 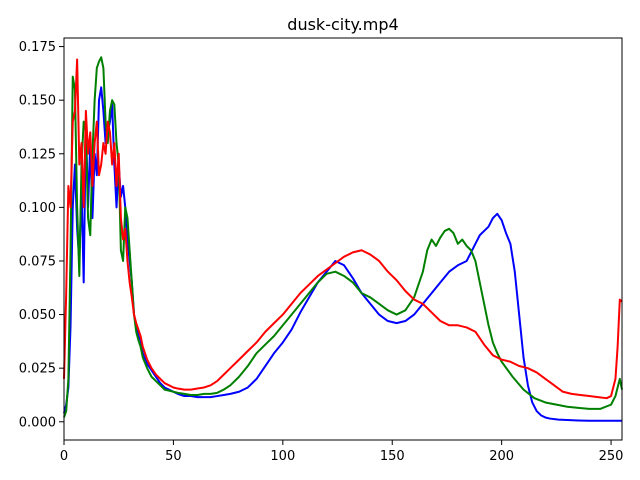 I want to click on y-tick-label: 0.100, so click(x=37, y=208).